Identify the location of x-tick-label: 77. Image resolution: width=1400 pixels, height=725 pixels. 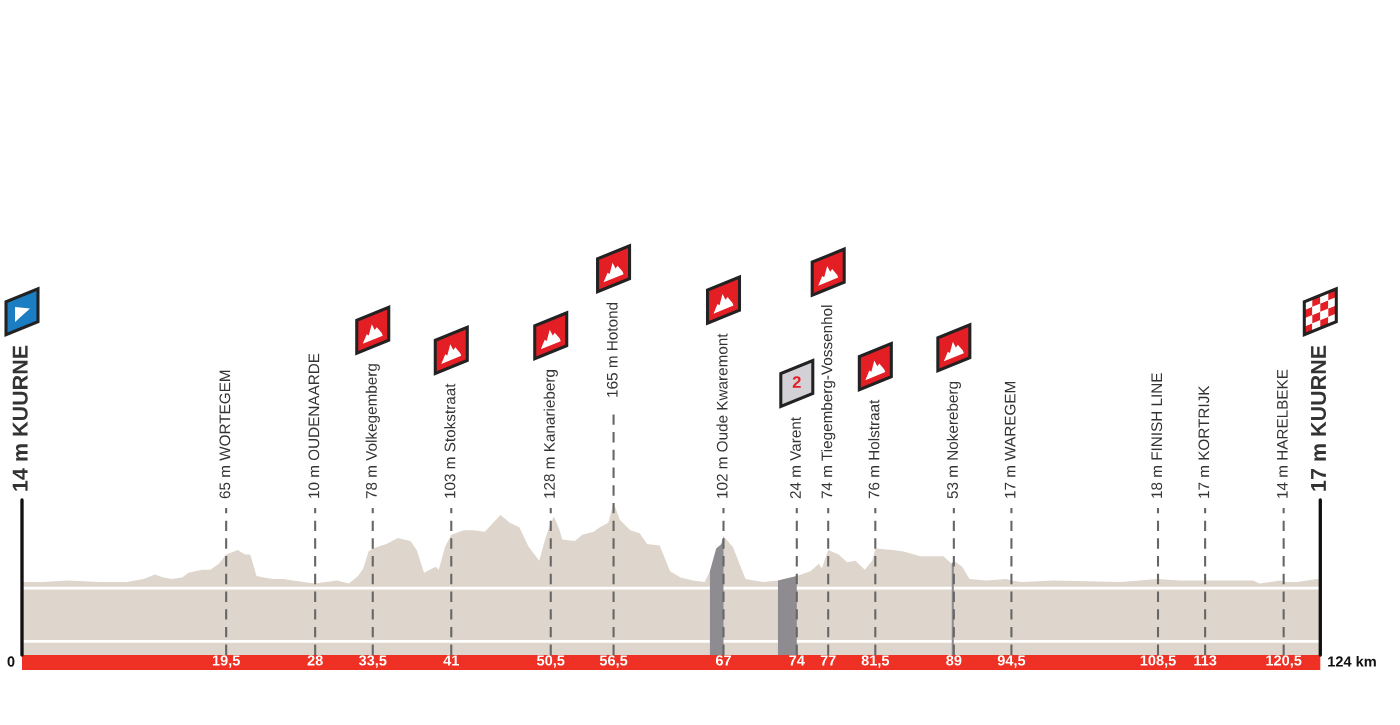
(828, 660).